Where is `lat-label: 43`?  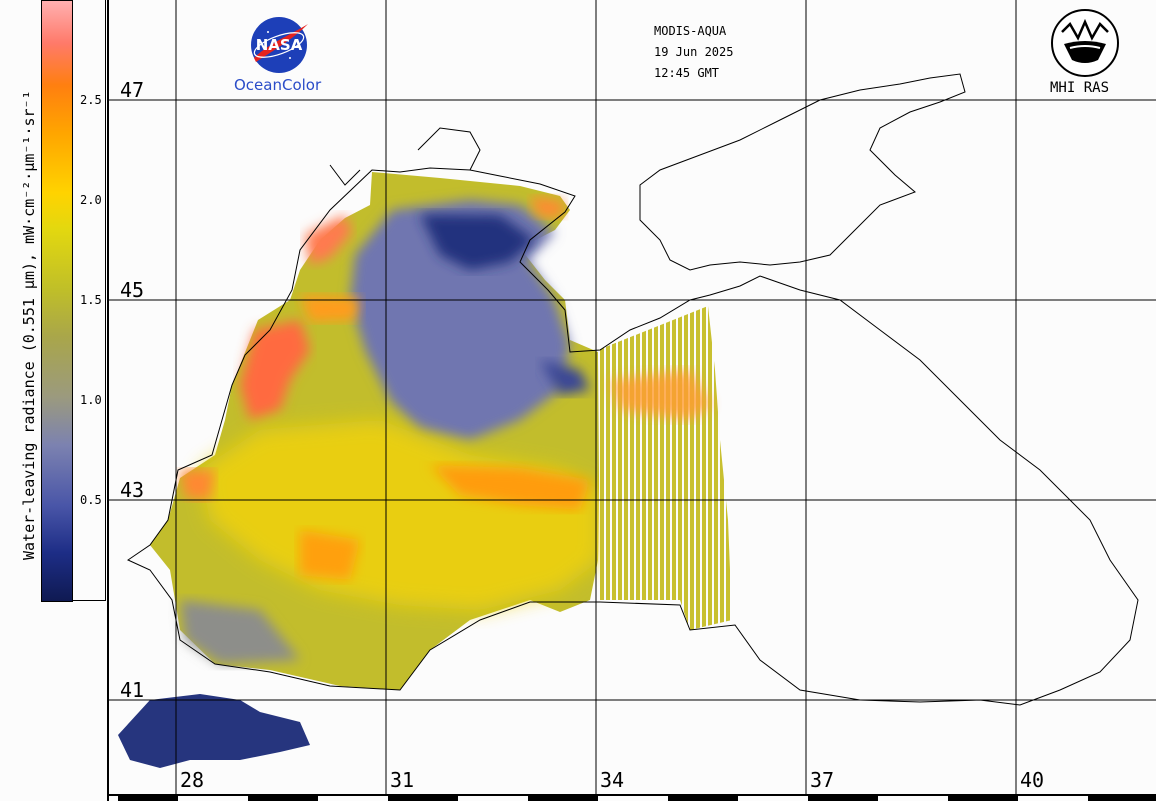
lat-label: 43 is located at coordinates (132, 490).